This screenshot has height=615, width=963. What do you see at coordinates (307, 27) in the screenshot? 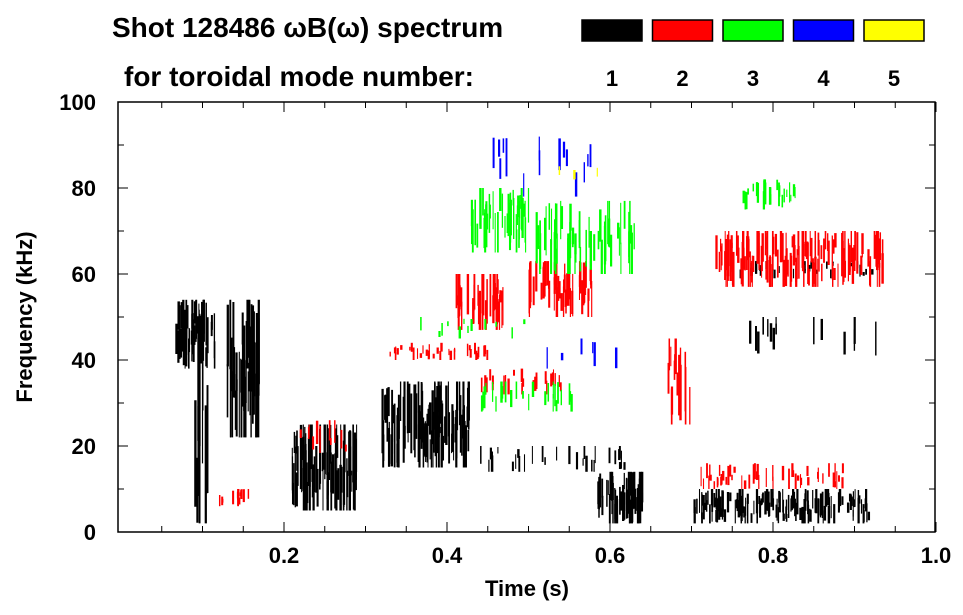
I see `chart-title-line1: Shot 128486 ωB(ω) spectrum` at bounding box center [307, 27].